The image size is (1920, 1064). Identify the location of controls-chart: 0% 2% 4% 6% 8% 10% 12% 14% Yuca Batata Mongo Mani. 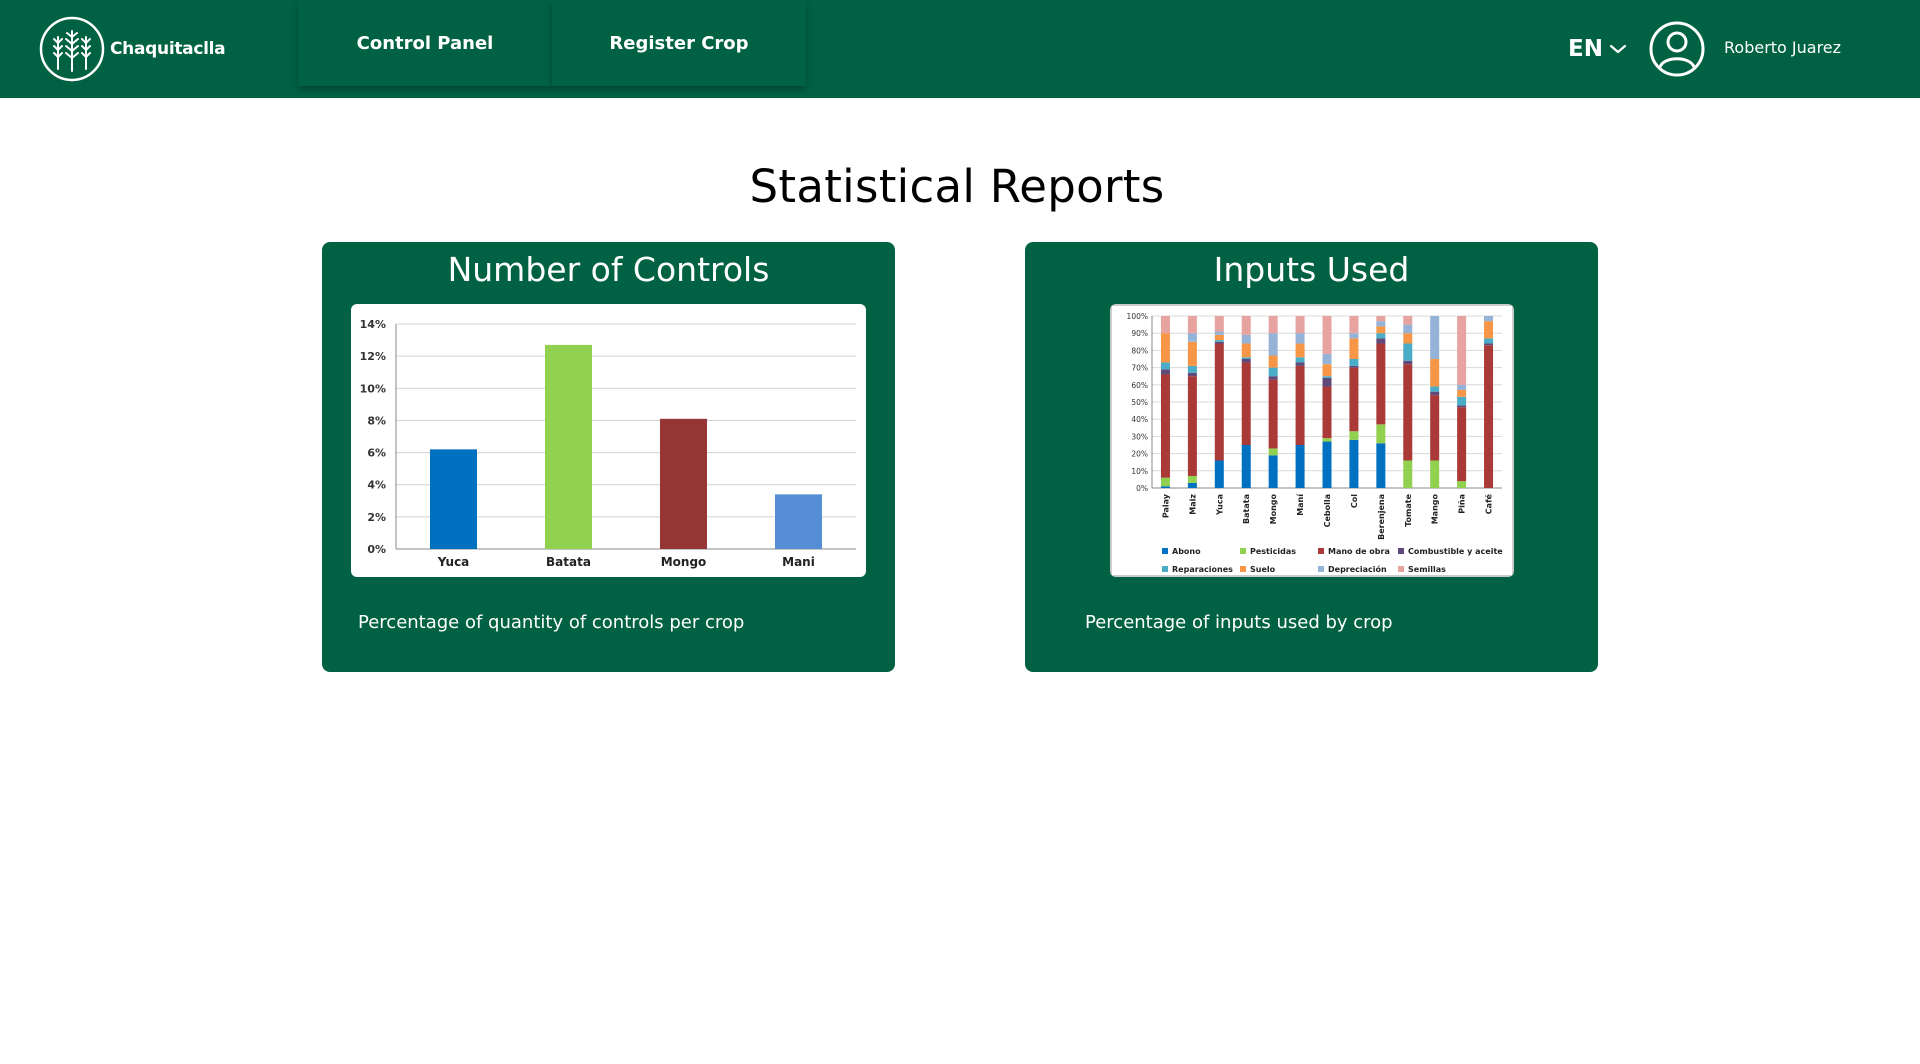
(608, 440).